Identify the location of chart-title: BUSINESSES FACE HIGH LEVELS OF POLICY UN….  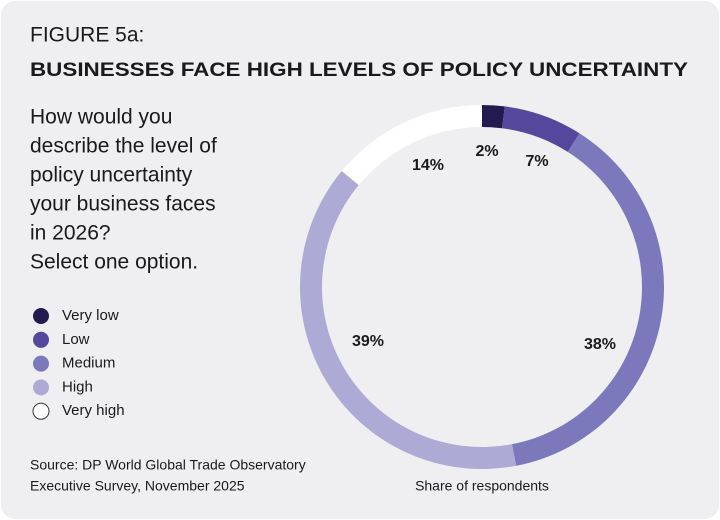
(359, 70).